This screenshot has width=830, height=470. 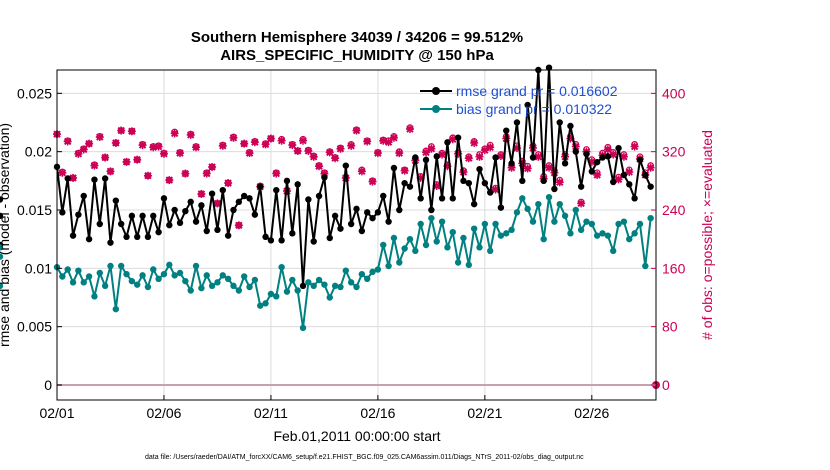 I want to click on y-tick-label: 0.015, so click(x=34, y=210).